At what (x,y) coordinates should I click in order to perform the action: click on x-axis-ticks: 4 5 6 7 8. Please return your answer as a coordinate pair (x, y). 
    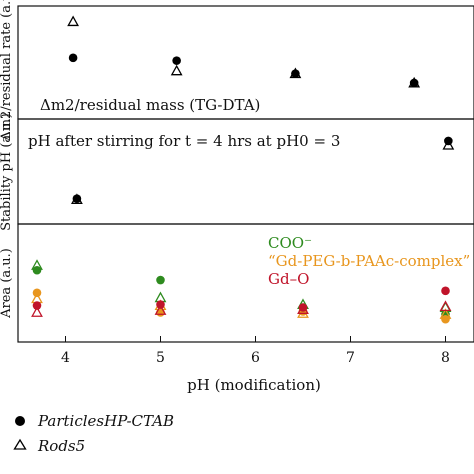
    Looking at the image, I should click on (255, 351).